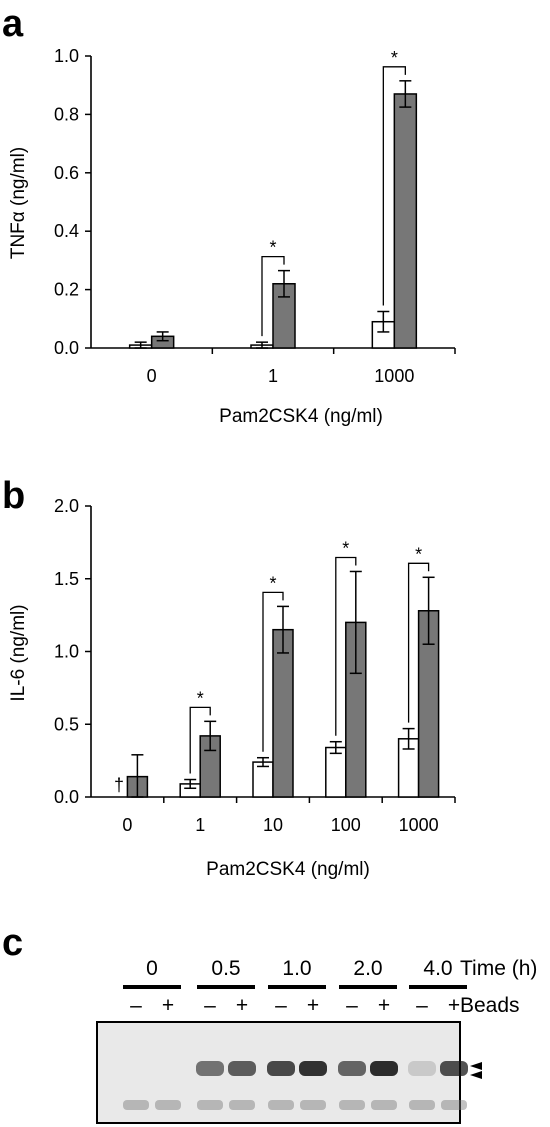 This screenshot has height=1127, width=550. I want to click on panel-letter-a: a, so click(13, 24).